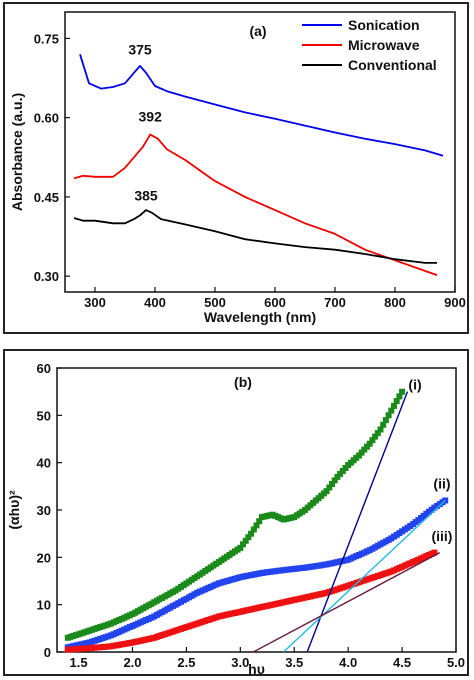 This screenshot has height=680, width=474. What do you see at coordinates (44, 415) in the screenshot?
I see `y-tick-label-b: 50` at bounding box center [44, 415].